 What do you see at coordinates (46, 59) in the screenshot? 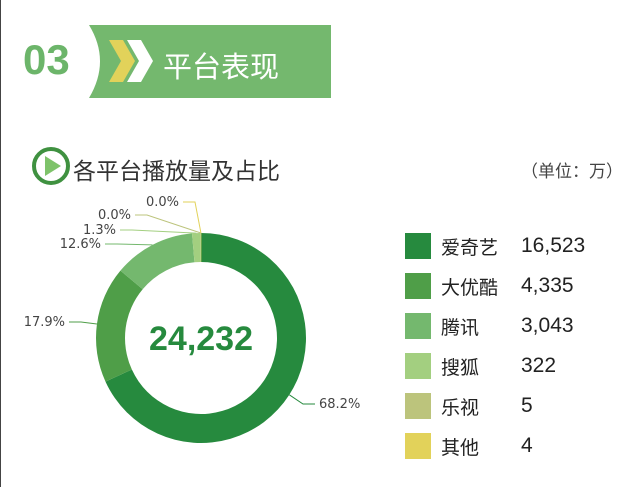
I see `section-number: 03` at bounding box center [46, 59].